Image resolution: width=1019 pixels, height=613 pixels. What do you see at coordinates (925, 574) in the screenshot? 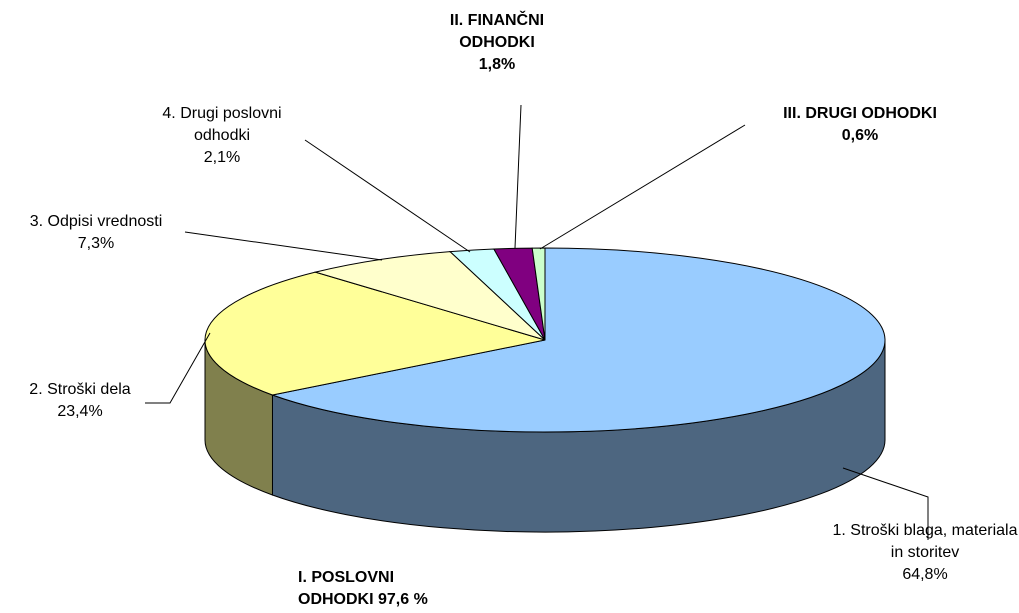
I see `value-label: 64,8%` at bounding box center [925, 574].